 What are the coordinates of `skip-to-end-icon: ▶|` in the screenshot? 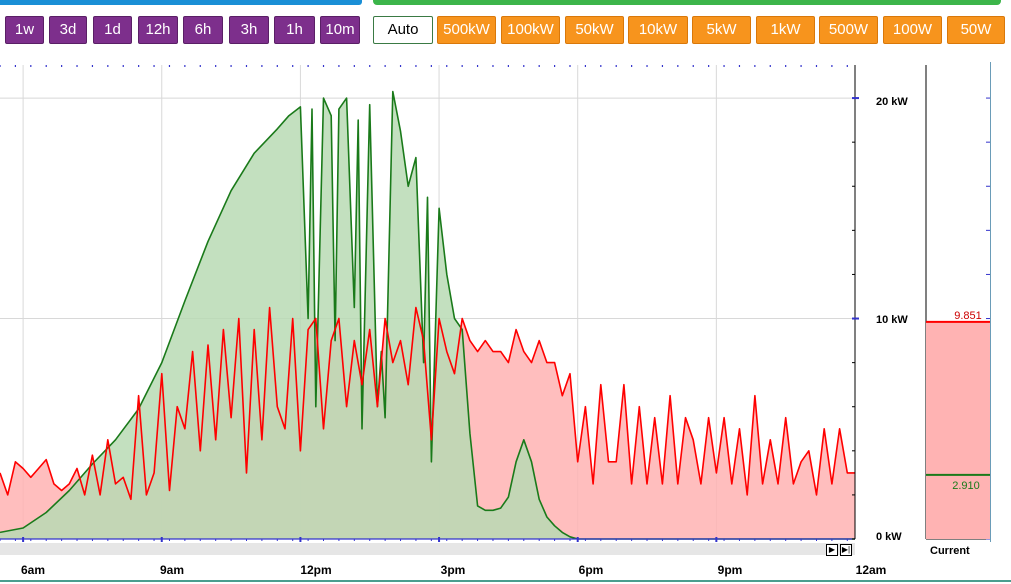 It's located at (846, 550).